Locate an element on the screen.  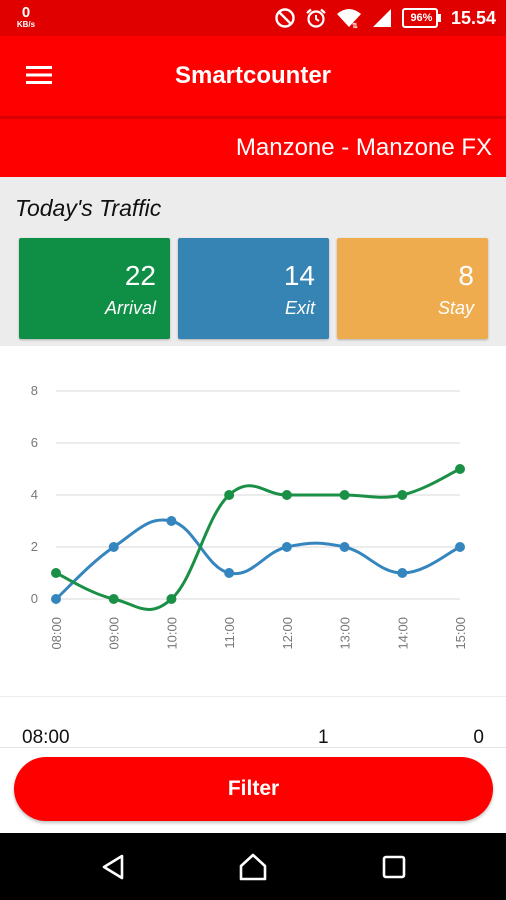
status-icons: ⇅ 96% 15.54 is located at coordinates (385, 18).